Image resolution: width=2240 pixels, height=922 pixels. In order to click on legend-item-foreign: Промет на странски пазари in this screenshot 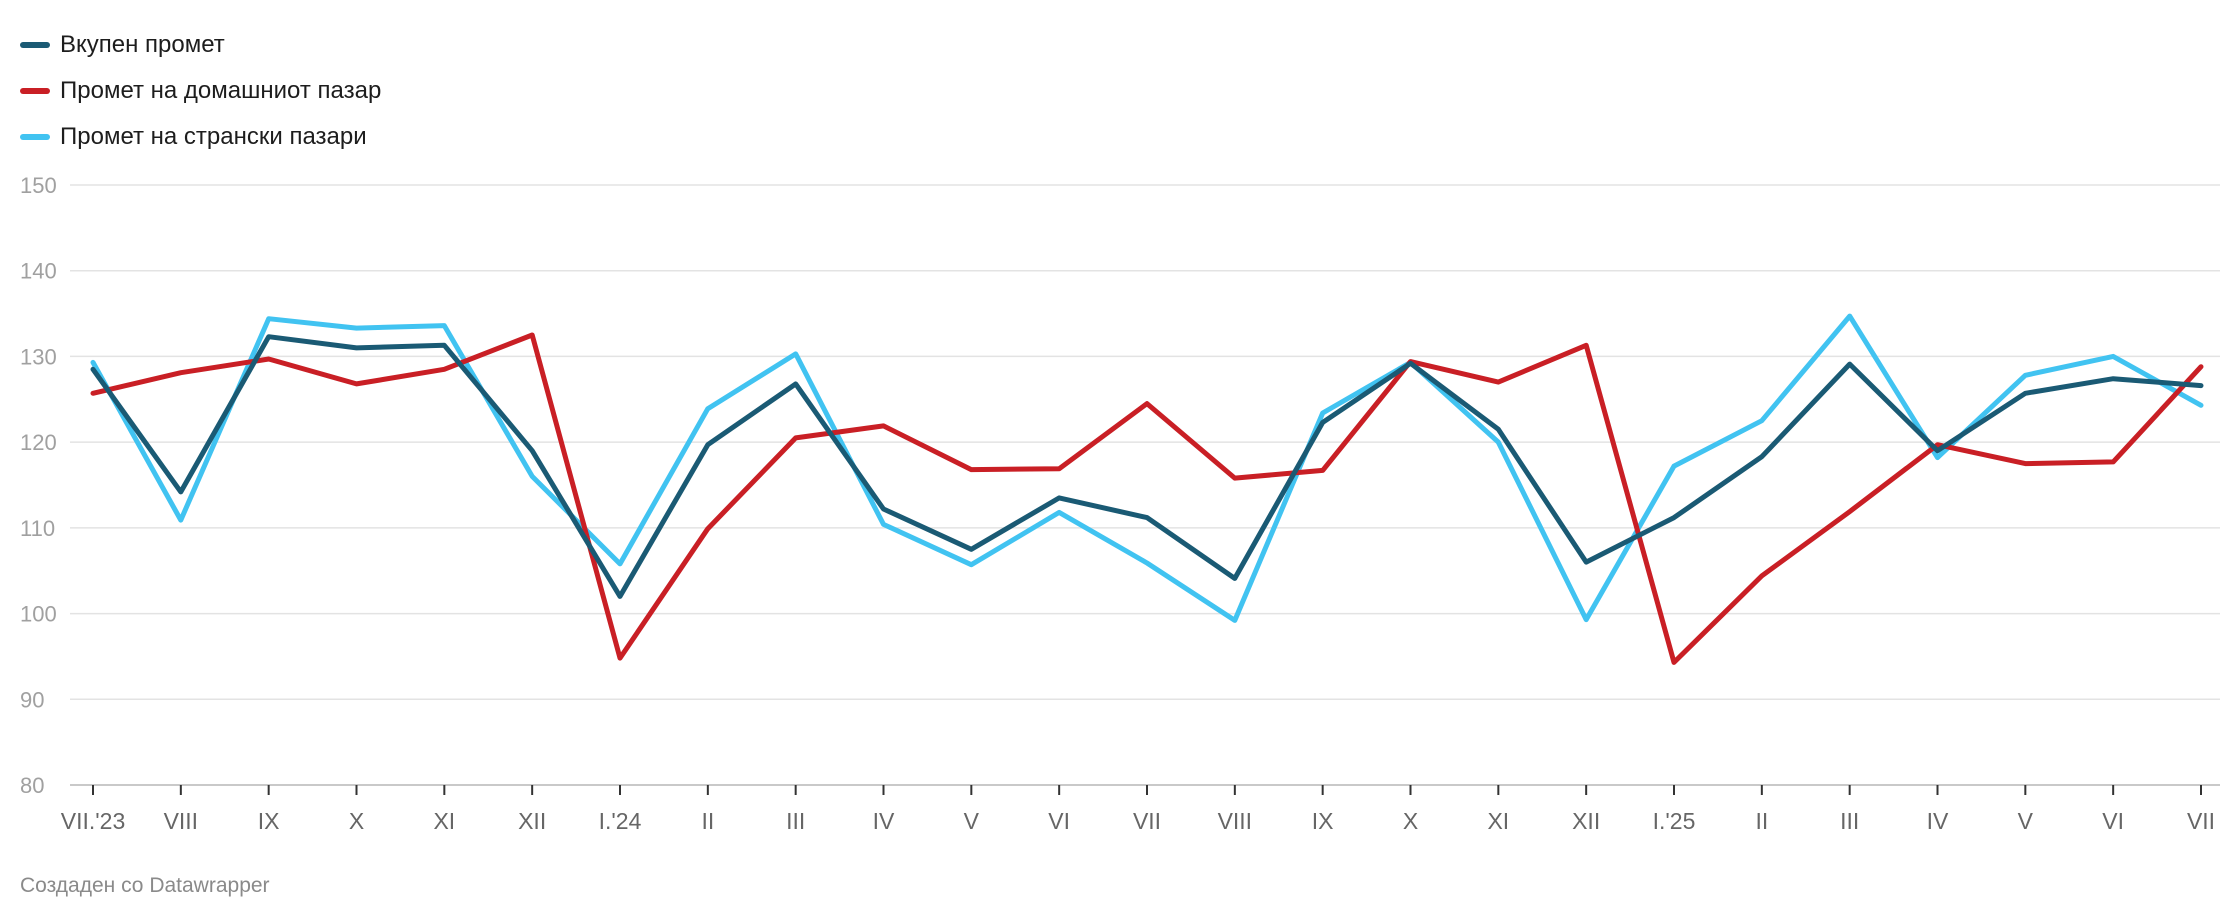, I will do `click(200, 137)`.